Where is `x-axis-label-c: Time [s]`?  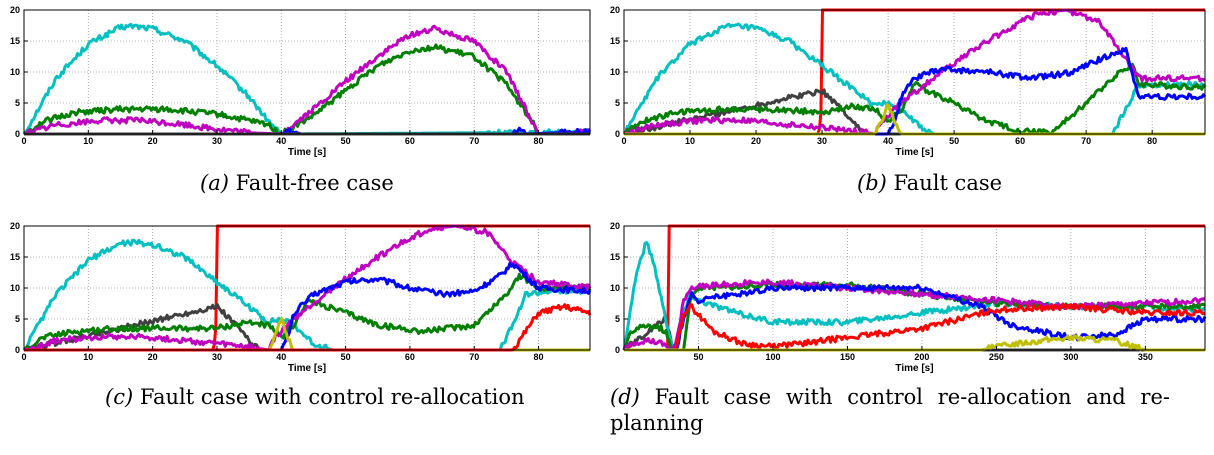
x-axis-label-c: Time [s] is located at coordinates (307, 368).